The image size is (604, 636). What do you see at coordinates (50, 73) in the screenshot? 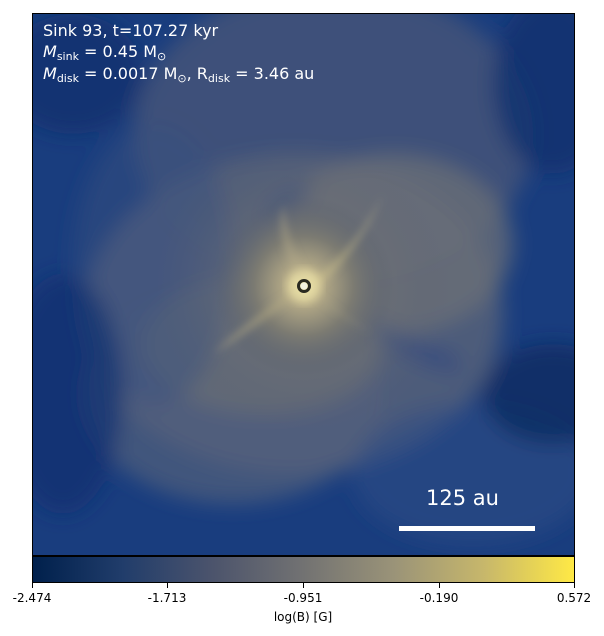
I see `mdisk-symbol: M` at bounding box center [50, 73].